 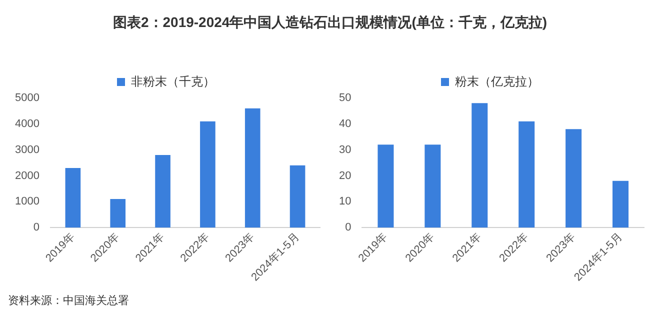 I want to click on y-tick-label: 50, so click(x=345, y=98).